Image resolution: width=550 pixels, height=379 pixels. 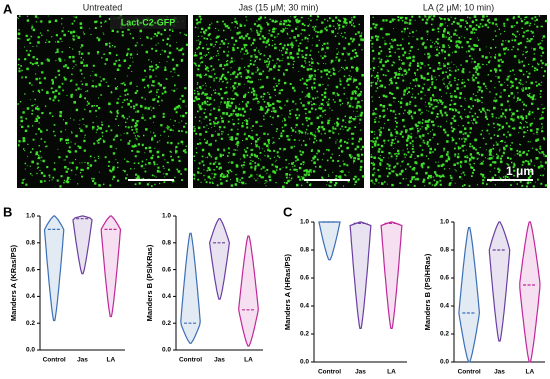 What do you see at coordinates (149, 282) in the screenshot?
I see `y-axis-title: Manders B (PS/KRas)` at bounding box center [149, 282].